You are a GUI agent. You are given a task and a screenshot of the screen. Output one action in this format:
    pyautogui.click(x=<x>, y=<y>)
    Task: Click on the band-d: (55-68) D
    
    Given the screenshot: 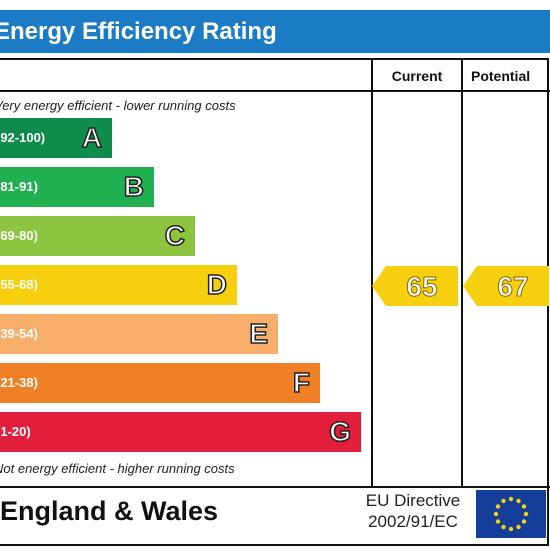 What is the action you would take?
    pyautogui.click(x=118, y=285)
    